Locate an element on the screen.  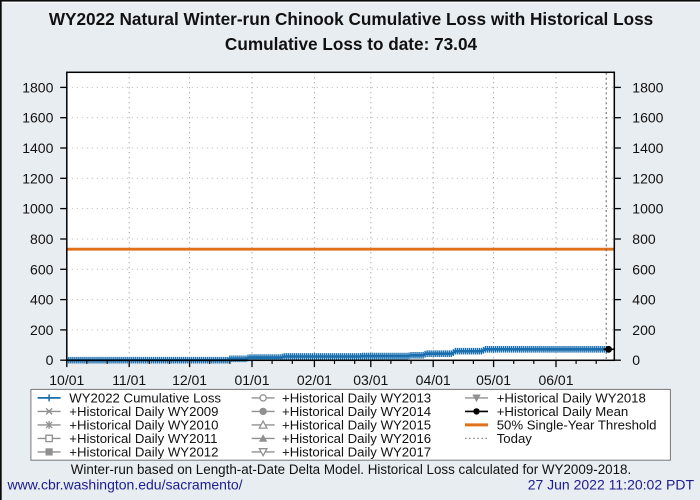
svg-text: 10/01 is located at coordinates (66, 380).